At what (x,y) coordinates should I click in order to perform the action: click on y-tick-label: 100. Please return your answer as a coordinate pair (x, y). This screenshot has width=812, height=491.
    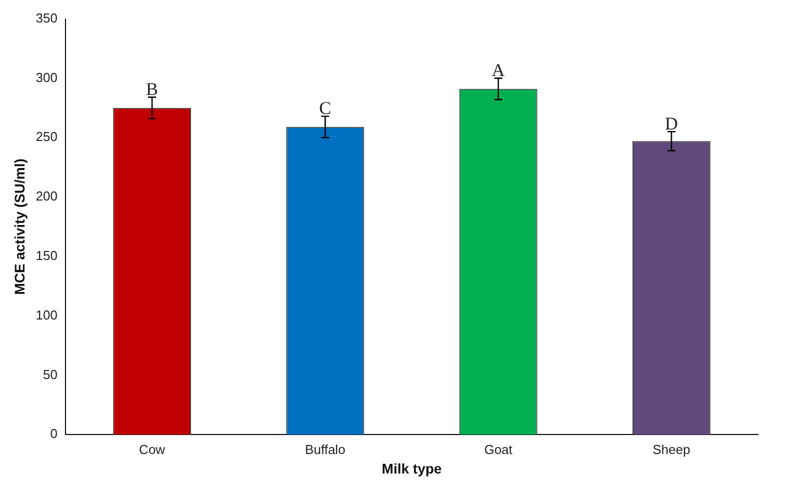
    Looking at the image, I should click on (47, 314).